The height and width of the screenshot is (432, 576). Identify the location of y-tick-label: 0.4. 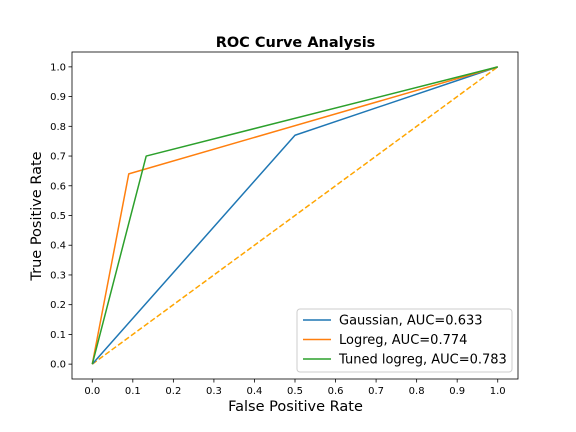
(58, 246).